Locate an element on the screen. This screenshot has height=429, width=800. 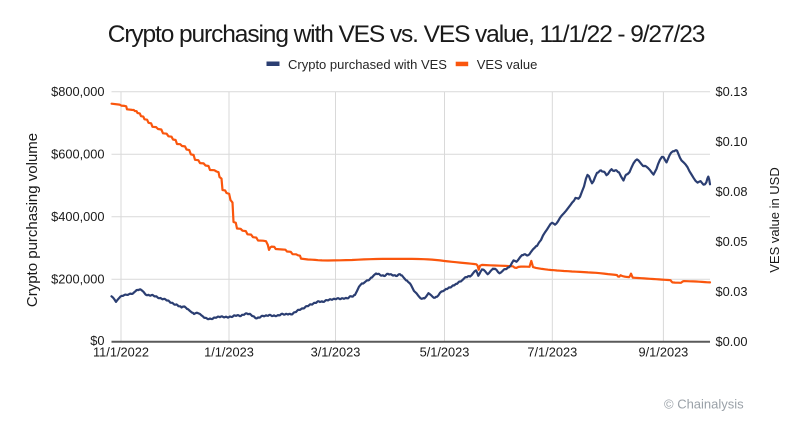
svg-text: 3/1/2023 is located at coordinates (336, 352).